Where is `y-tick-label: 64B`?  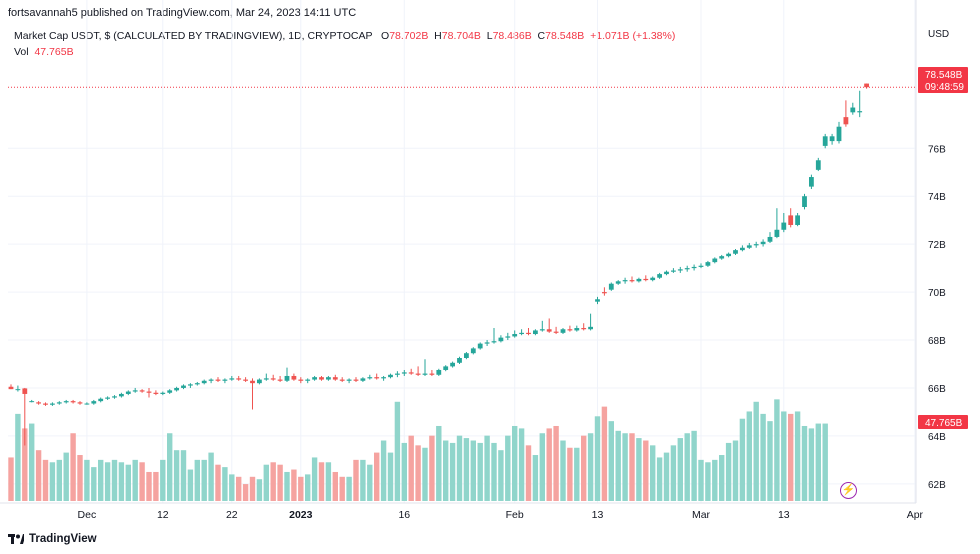
y-tick-label: 64B is located at coordinates (937, 437).